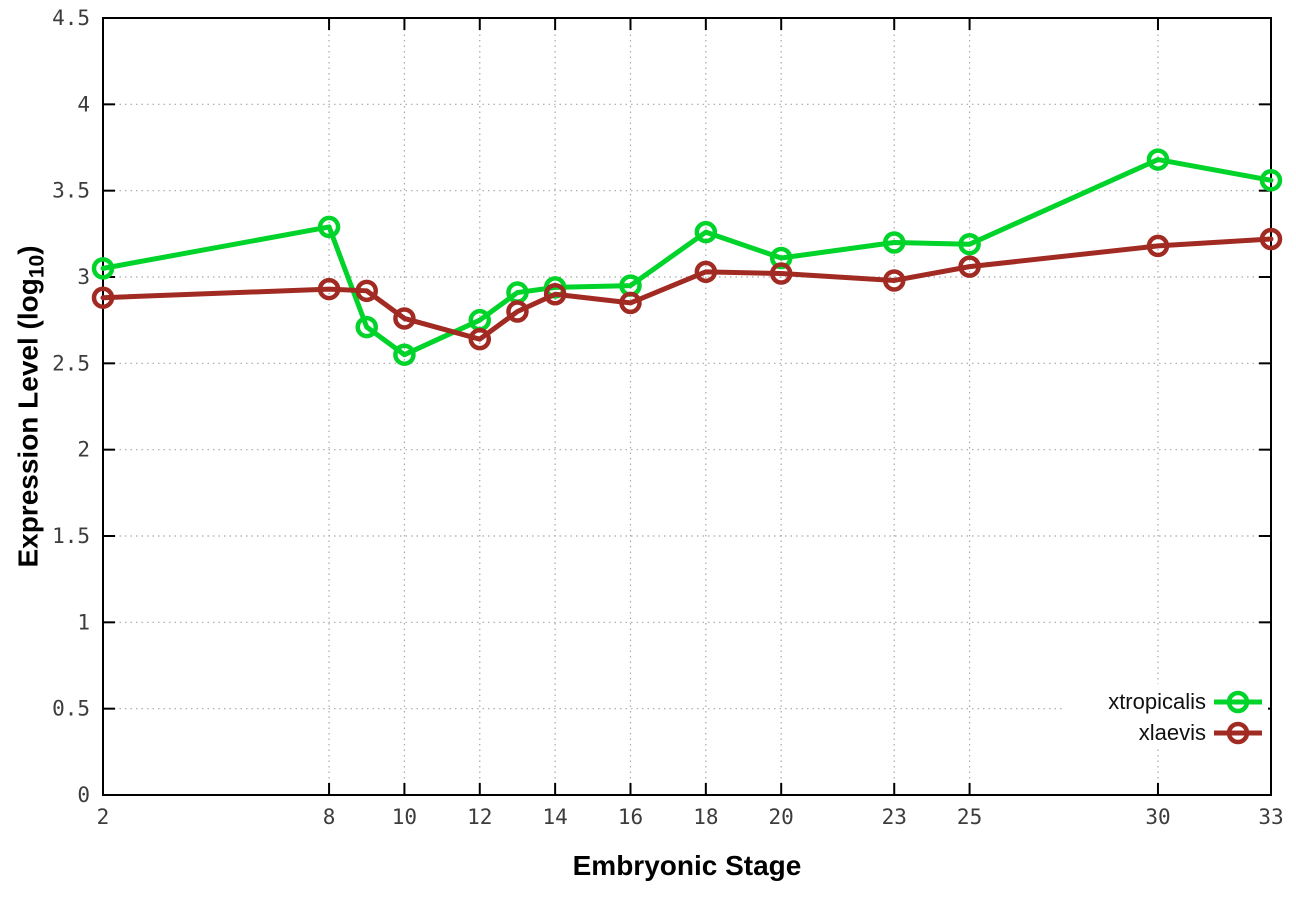 The width and height of the screenshot is (1296, 907). I want to click on x-tick-label-23: 23, so click(894, 817).